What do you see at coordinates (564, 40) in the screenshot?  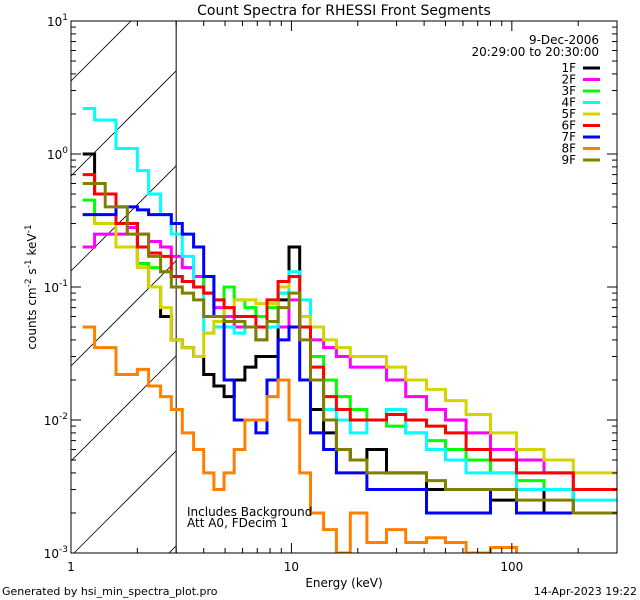 I see `legend-header: 9-Dec-2006` at bounding box center [564, 40].